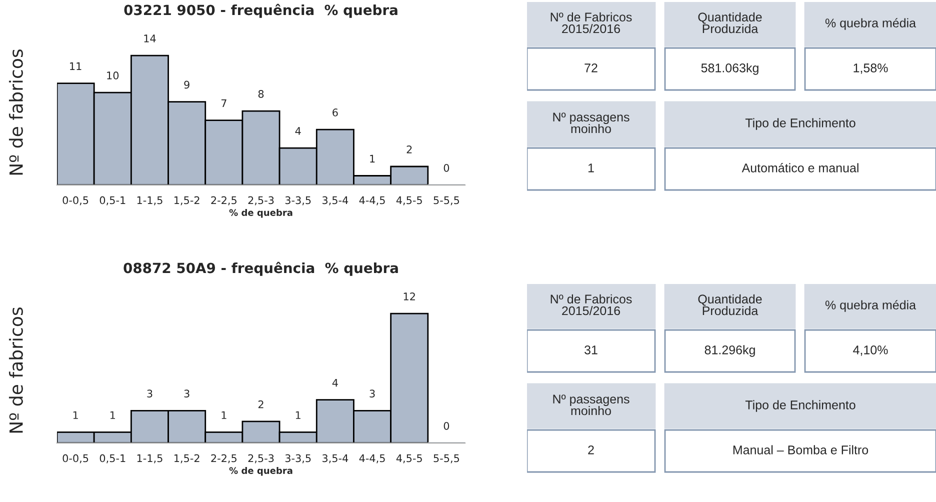 This screenshot has height=502, width=936. What do you see at coordinates (871, 69) in the screenshot?
I see `text: 1,58%` at bounding box center [871, 69].